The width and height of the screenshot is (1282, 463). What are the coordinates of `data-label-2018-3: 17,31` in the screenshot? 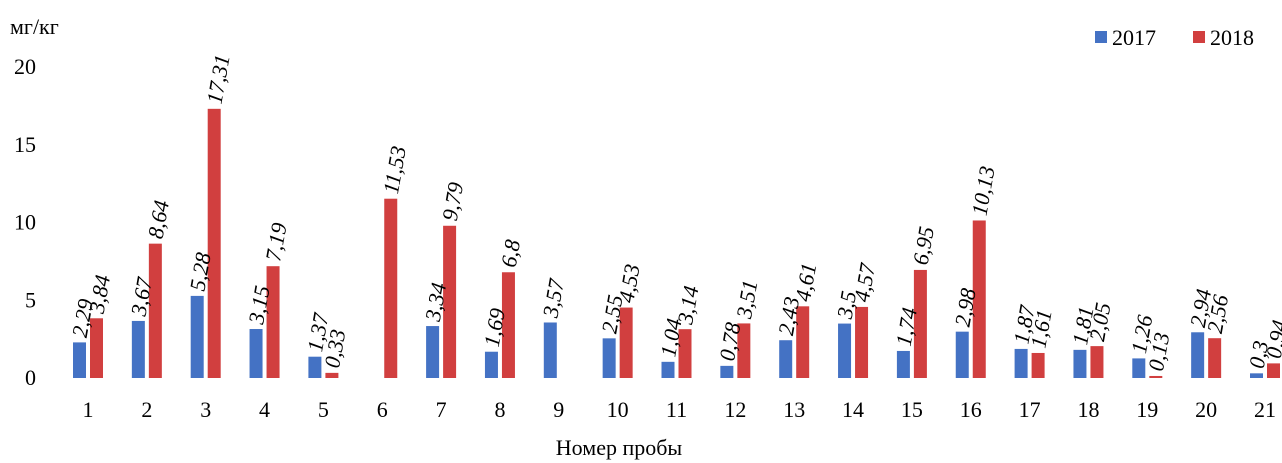 It's located at (218, 79).